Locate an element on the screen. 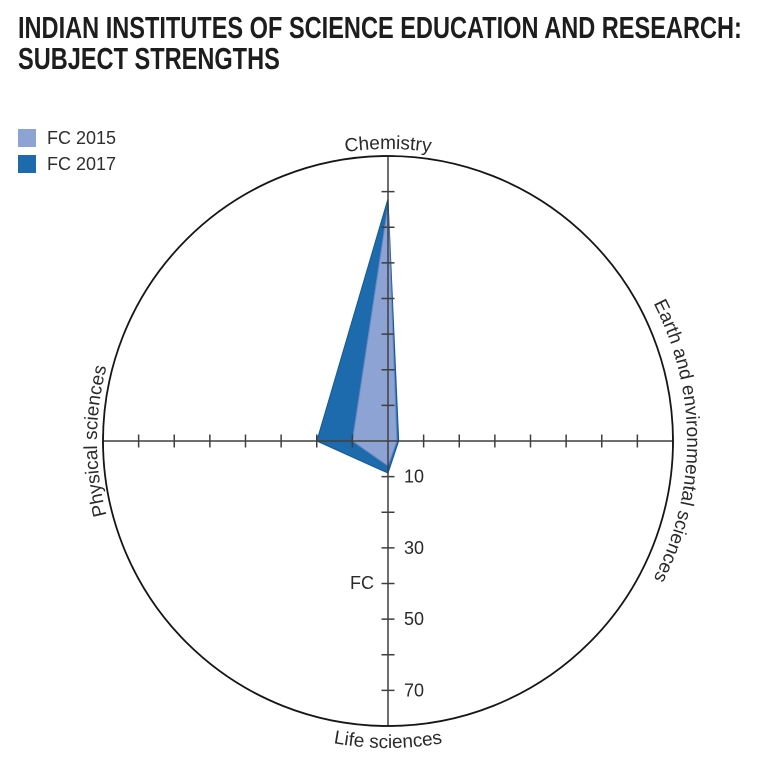 Image resolution: width=767 pixels, height=771 pixels. category-label-life-sciences: Life sciences is located at coordinates (388, 740).